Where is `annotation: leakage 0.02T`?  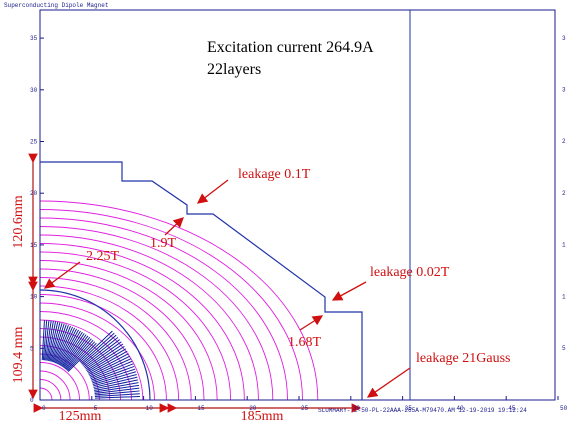
annotation: leakage 0.02T is located at coordinates (410, 272).